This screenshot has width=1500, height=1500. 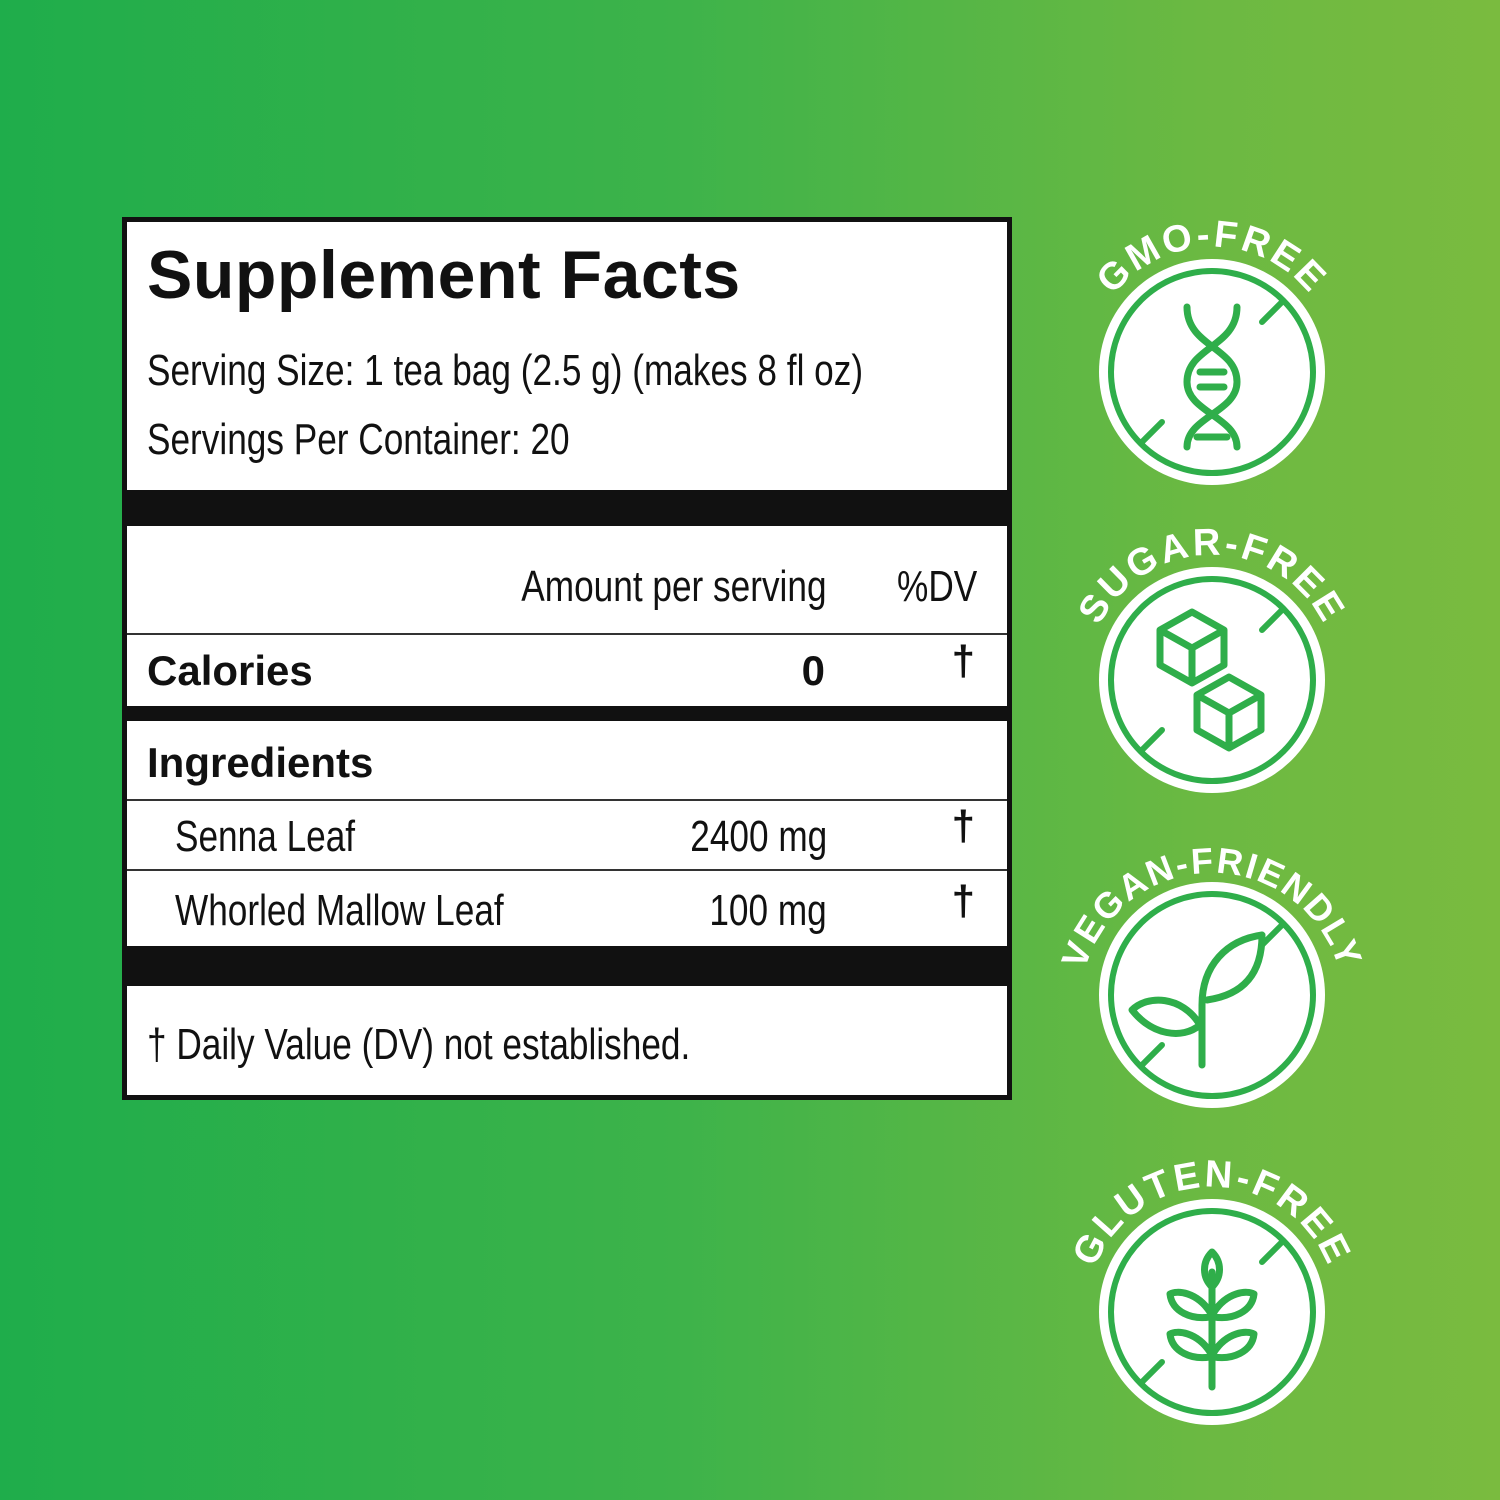 I want to click on ingredient-amount: 2400 mg, so click(x=758, y=836).